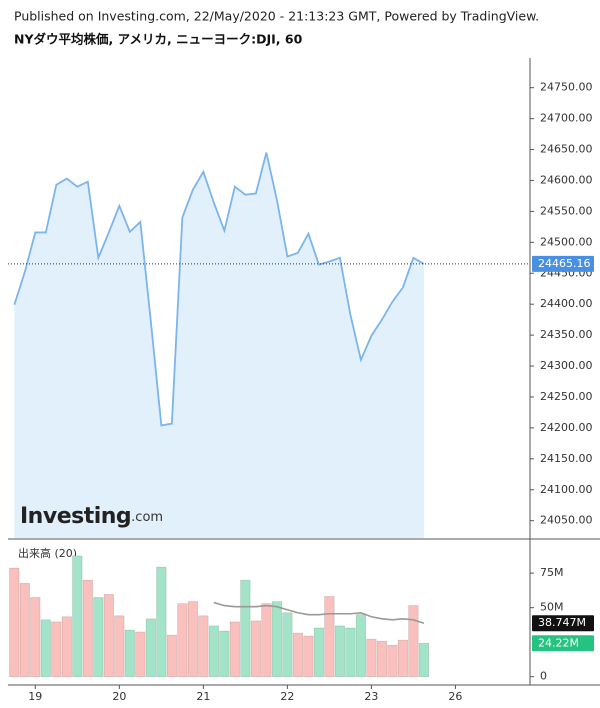 This screenshot has height=708, width=600. Describe the element at coordinates (566, 520) in the screenshot. I see `y-tick-label: 24050.00` at that location.